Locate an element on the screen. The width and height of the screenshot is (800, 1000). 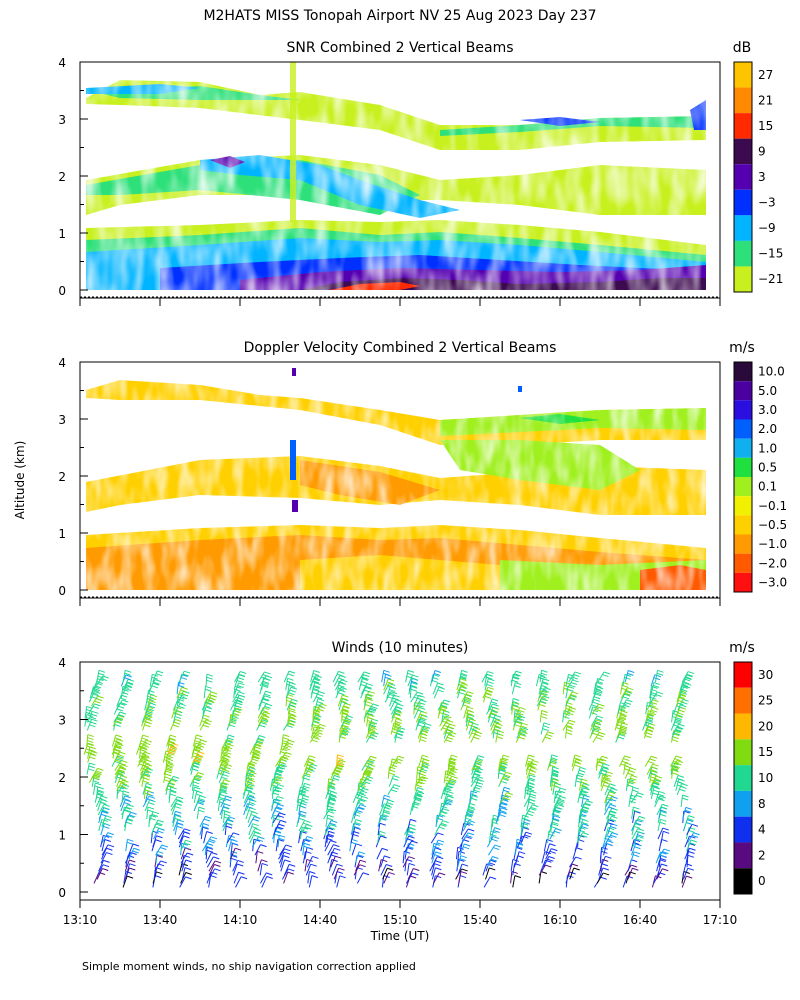
colorbar-frame is located at coordinates (743, 477).